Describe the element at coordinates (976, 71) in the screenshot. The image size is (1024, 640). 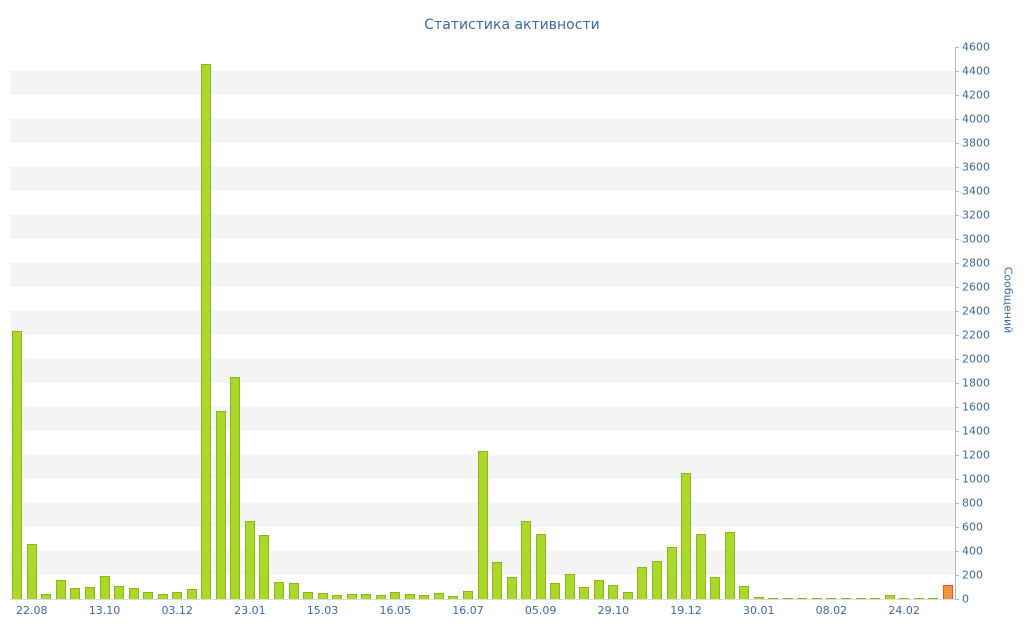
I see `y-tick-label: 4400` at that location.